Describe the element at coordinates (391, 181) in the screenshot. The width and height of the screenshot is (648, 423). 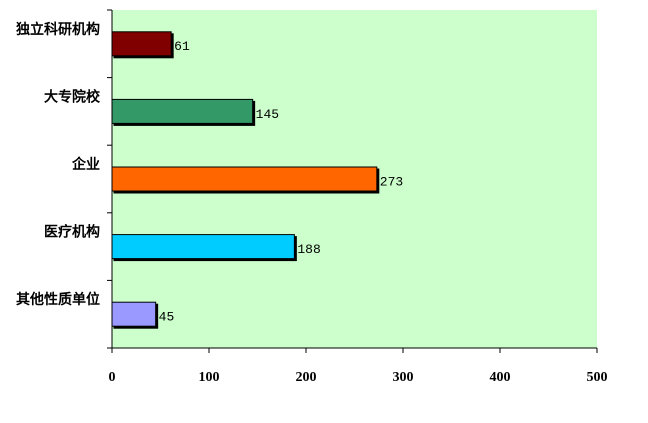
I see `value-label: 273` at that location.